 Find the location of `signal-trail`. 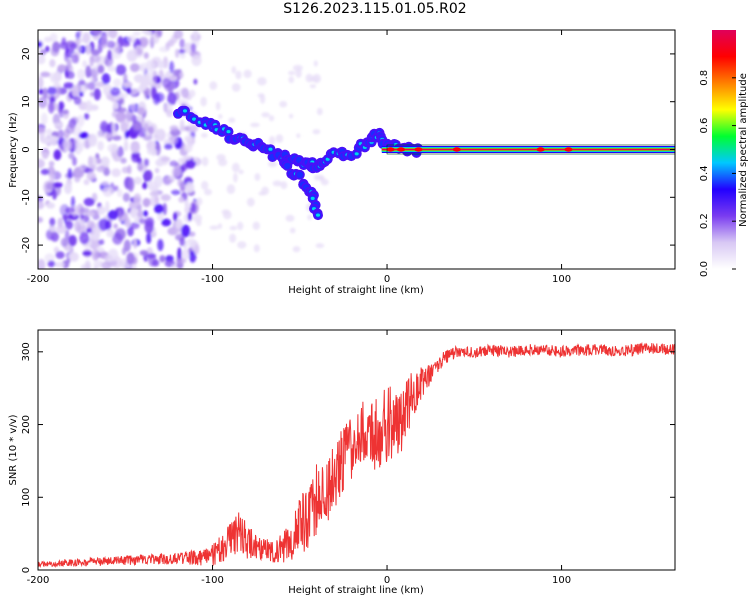

signal-trail is located at coordinates (424, 163).